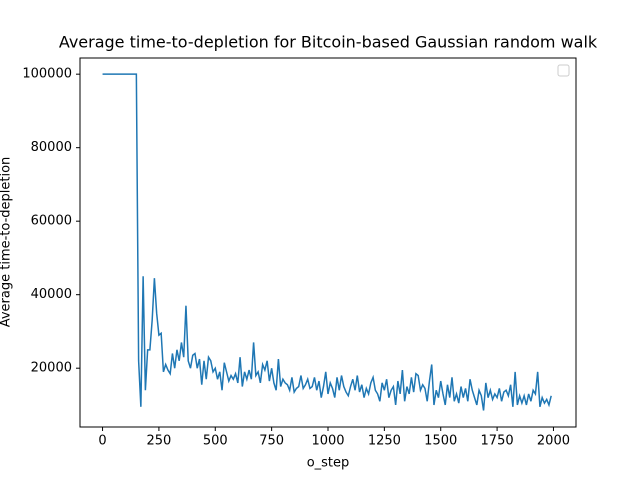  Describe the element at coordinates (51, 221) in the screenshot. I see `y-tick-label: 60000` at that location.